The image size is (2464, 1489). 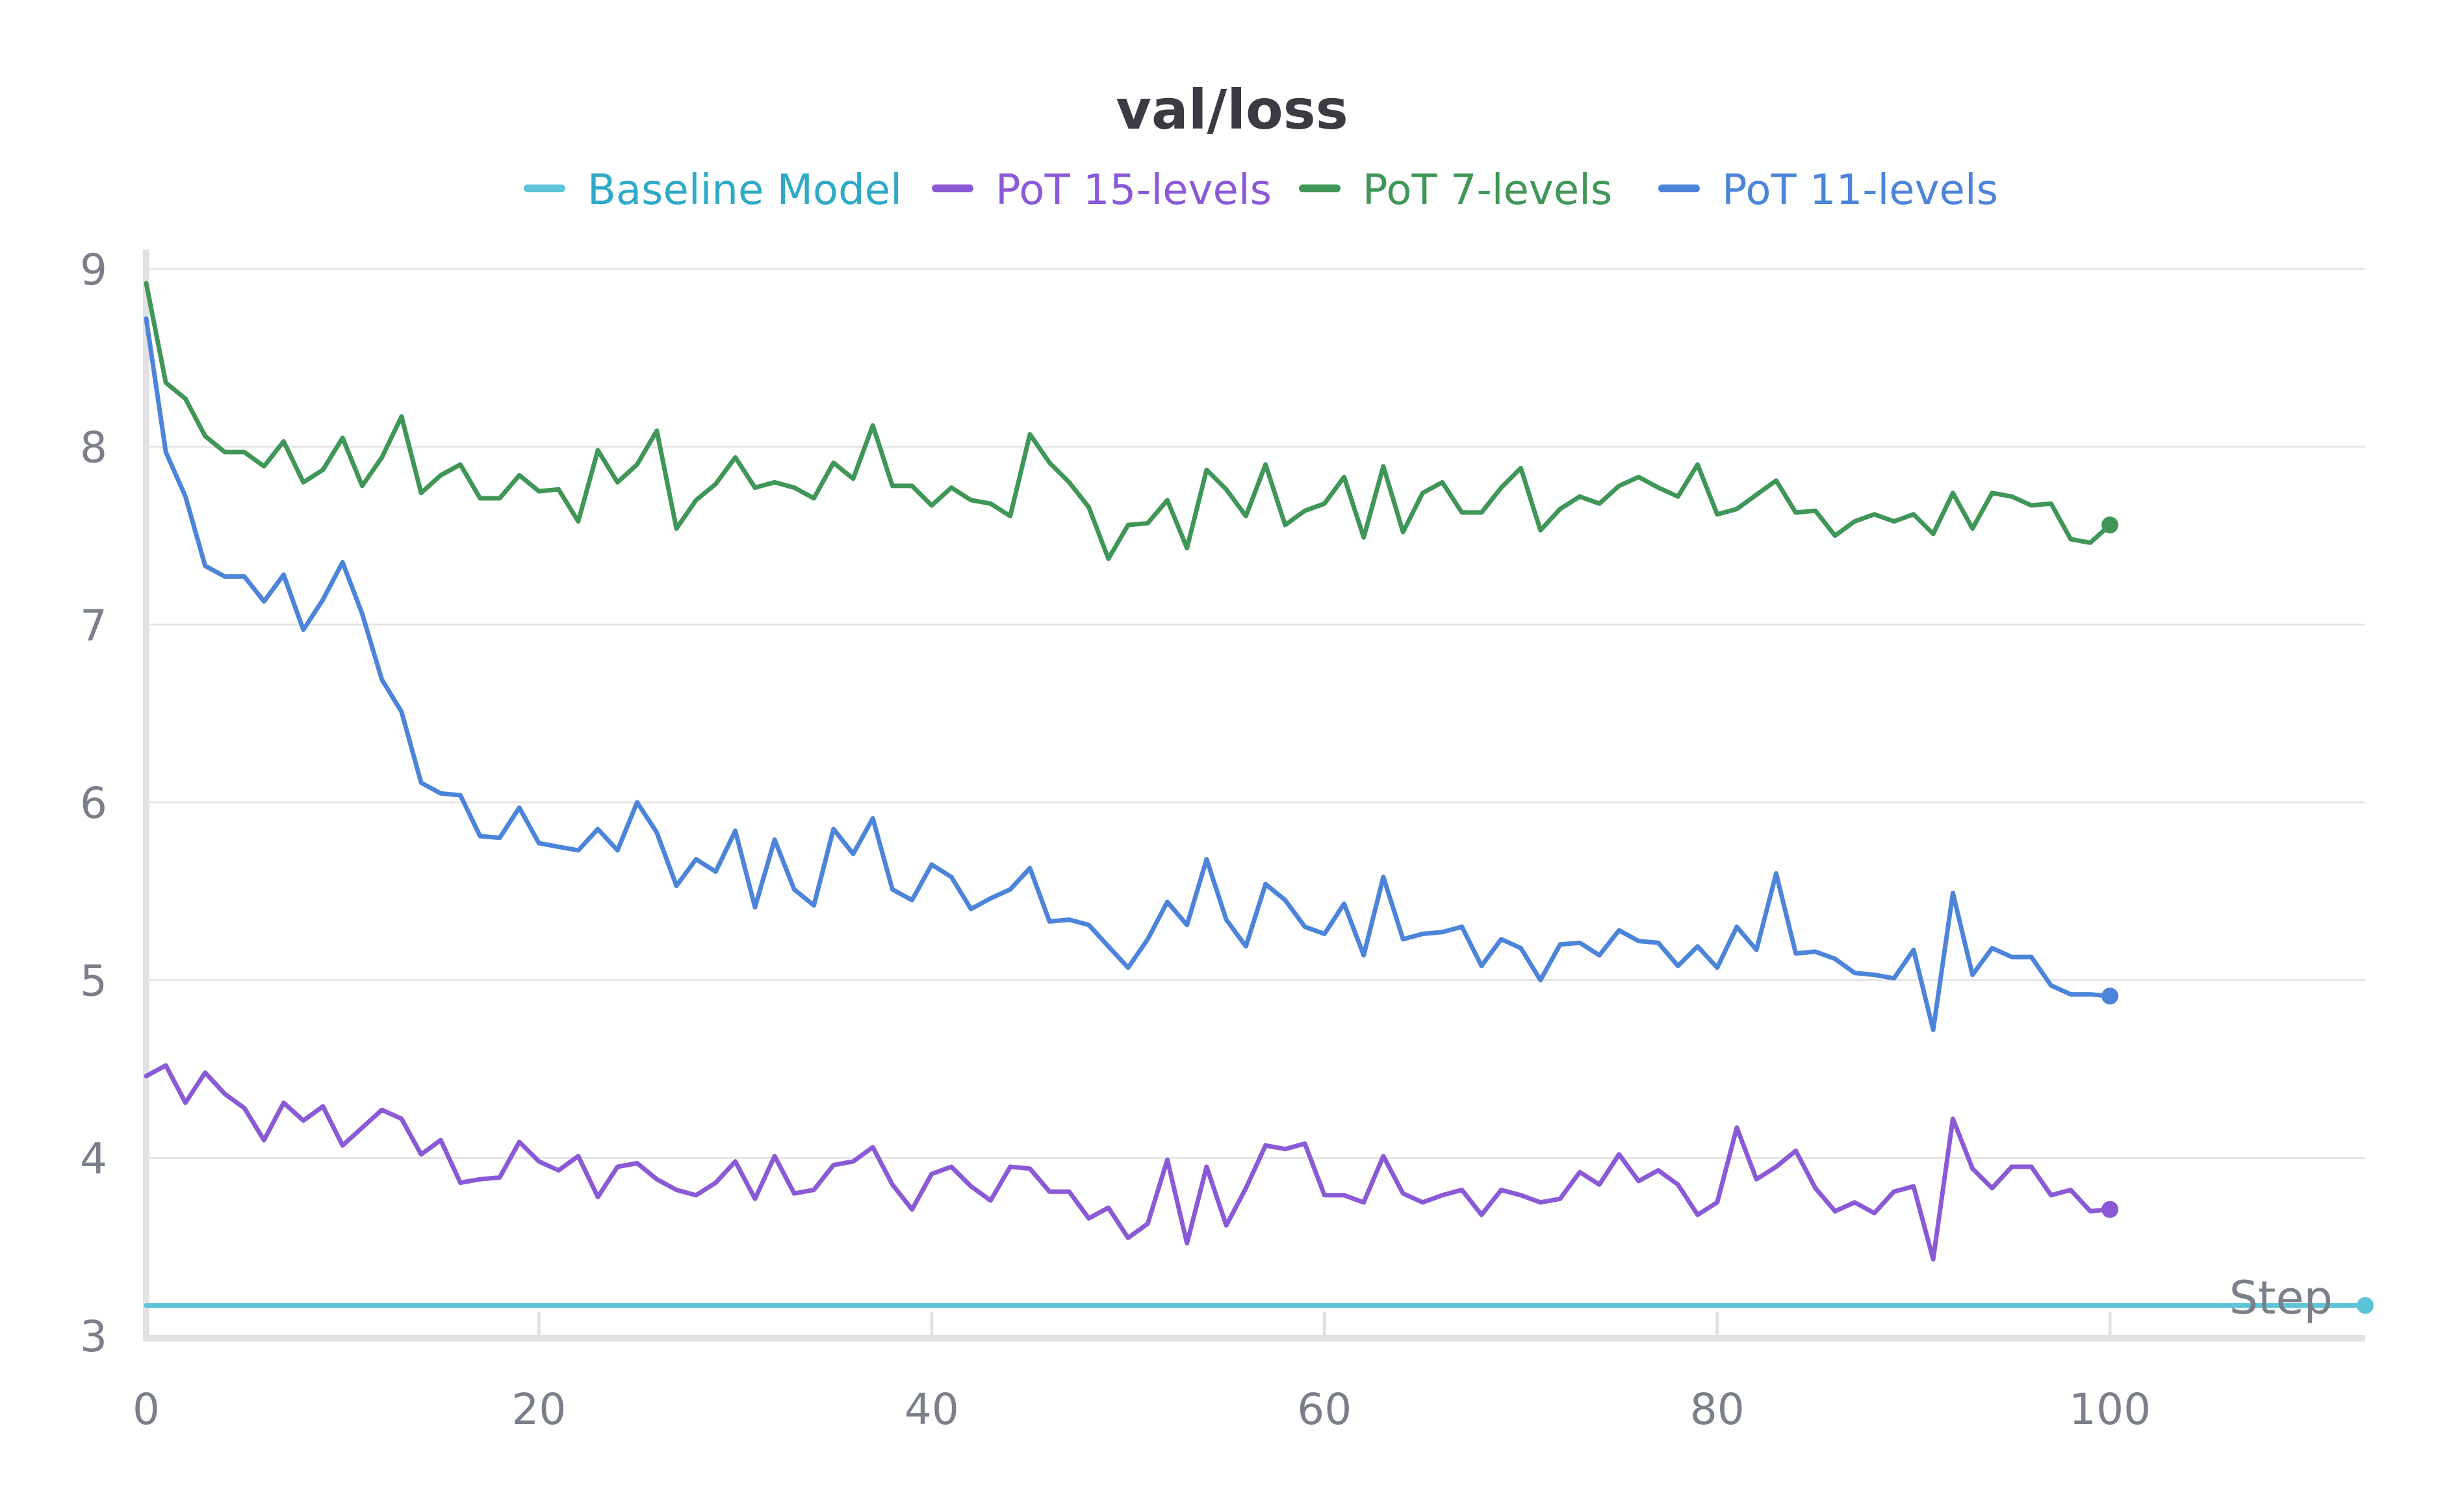 I want to click on x-tick-label: 80, so click(x=1717, y=1409).